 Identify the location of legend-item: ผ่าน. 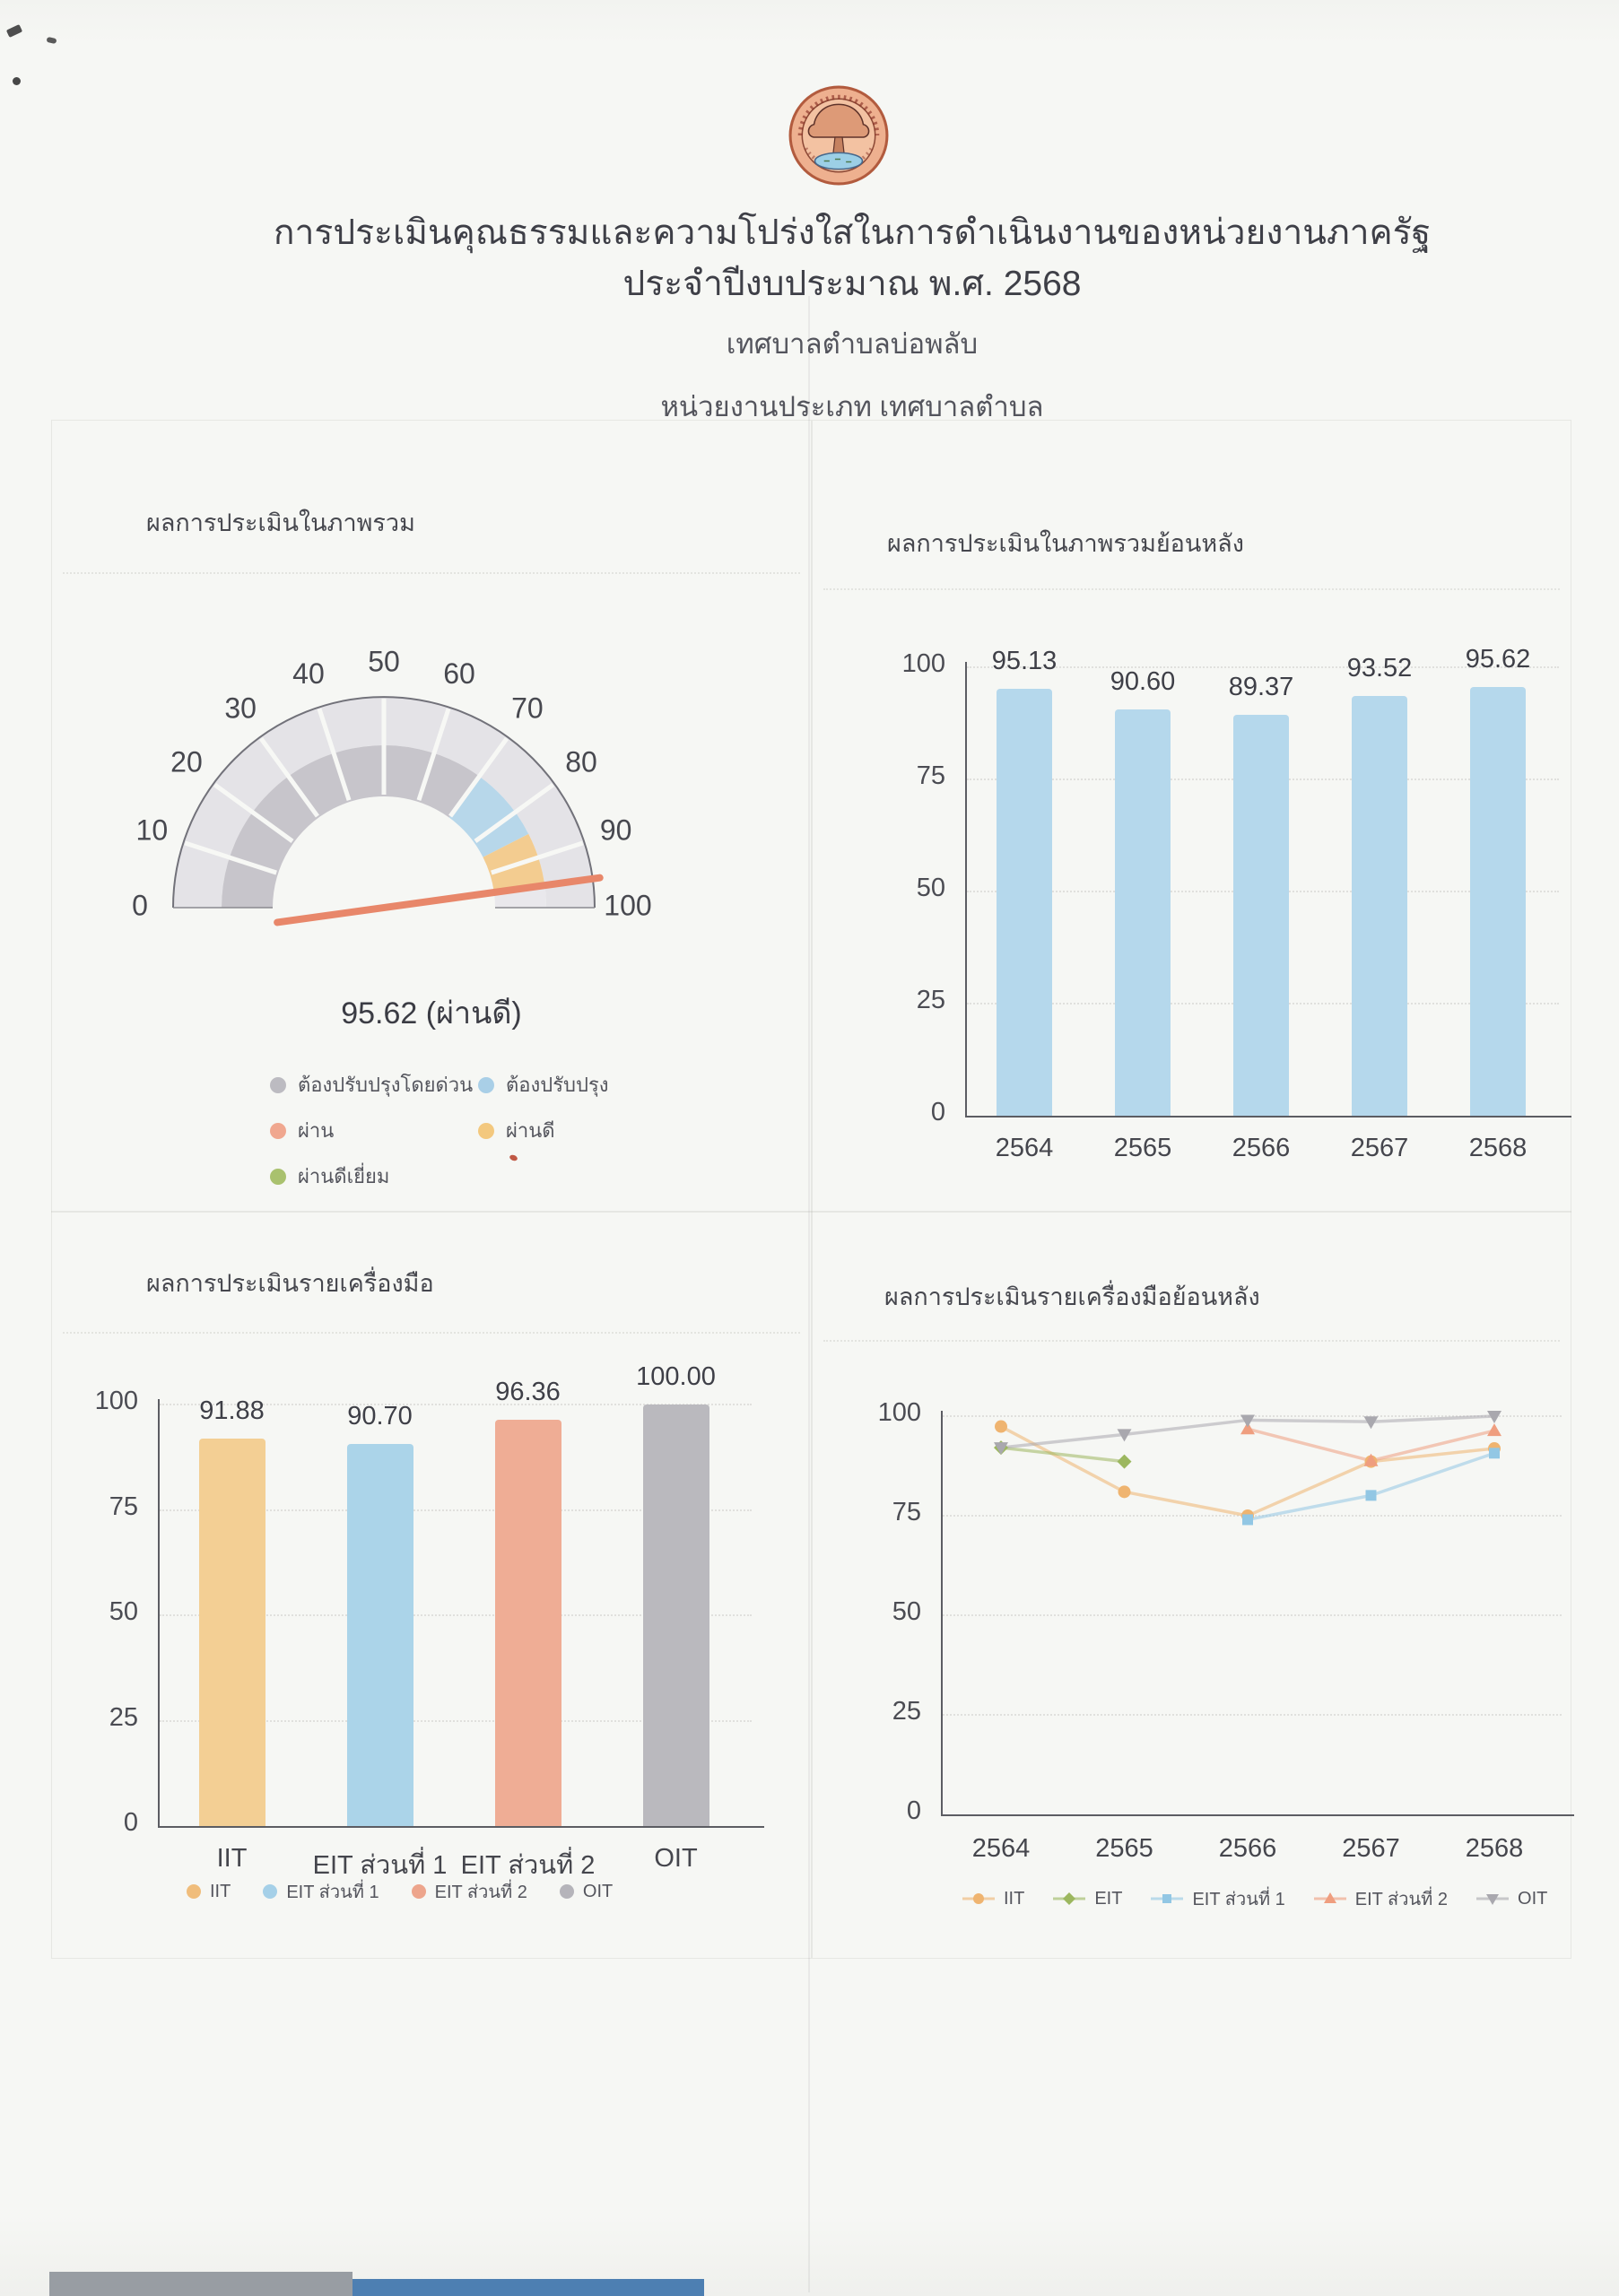
(374, 1130).